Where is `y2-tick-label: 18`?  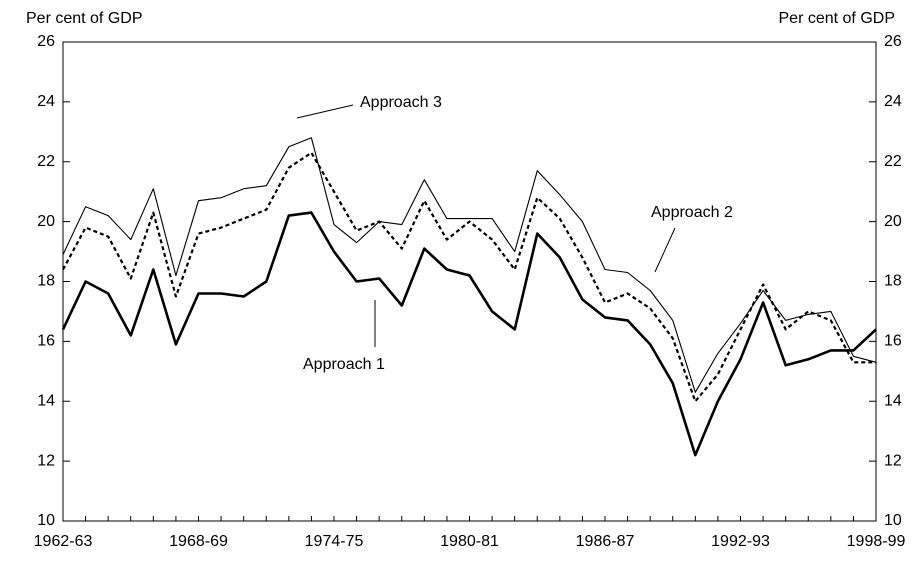
y2-tick-label: 18 is located at coordinates (893, 281).